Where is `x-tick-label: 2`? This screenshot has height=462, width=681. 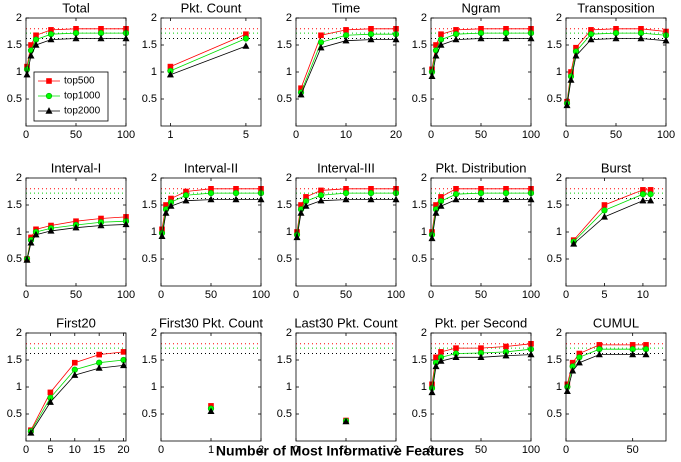 x-tick-label: 2 is located at coordinates (261, 450).